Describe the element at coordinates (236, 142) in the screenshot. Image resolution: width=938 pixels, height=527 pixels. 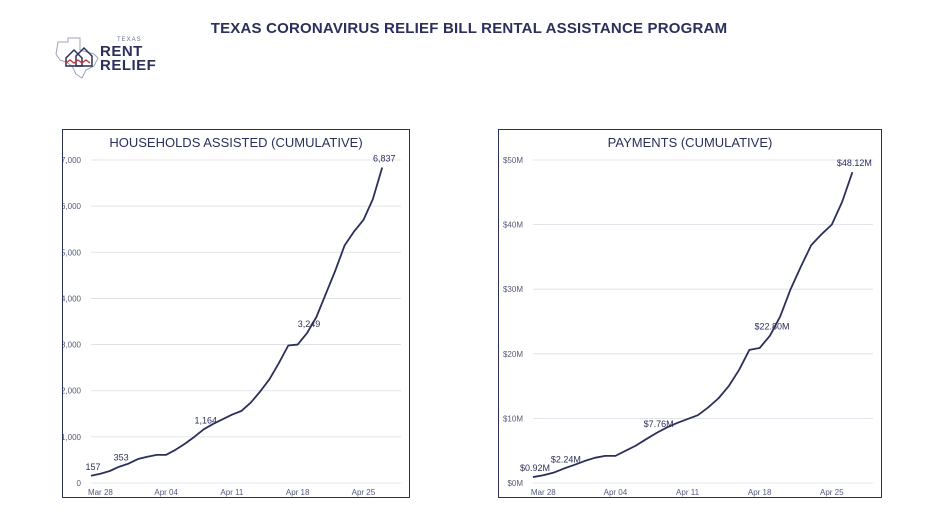
I see `households-chart-title: HOUSEHOLDS ASSISTED (CUMULATIVE)` at that location.